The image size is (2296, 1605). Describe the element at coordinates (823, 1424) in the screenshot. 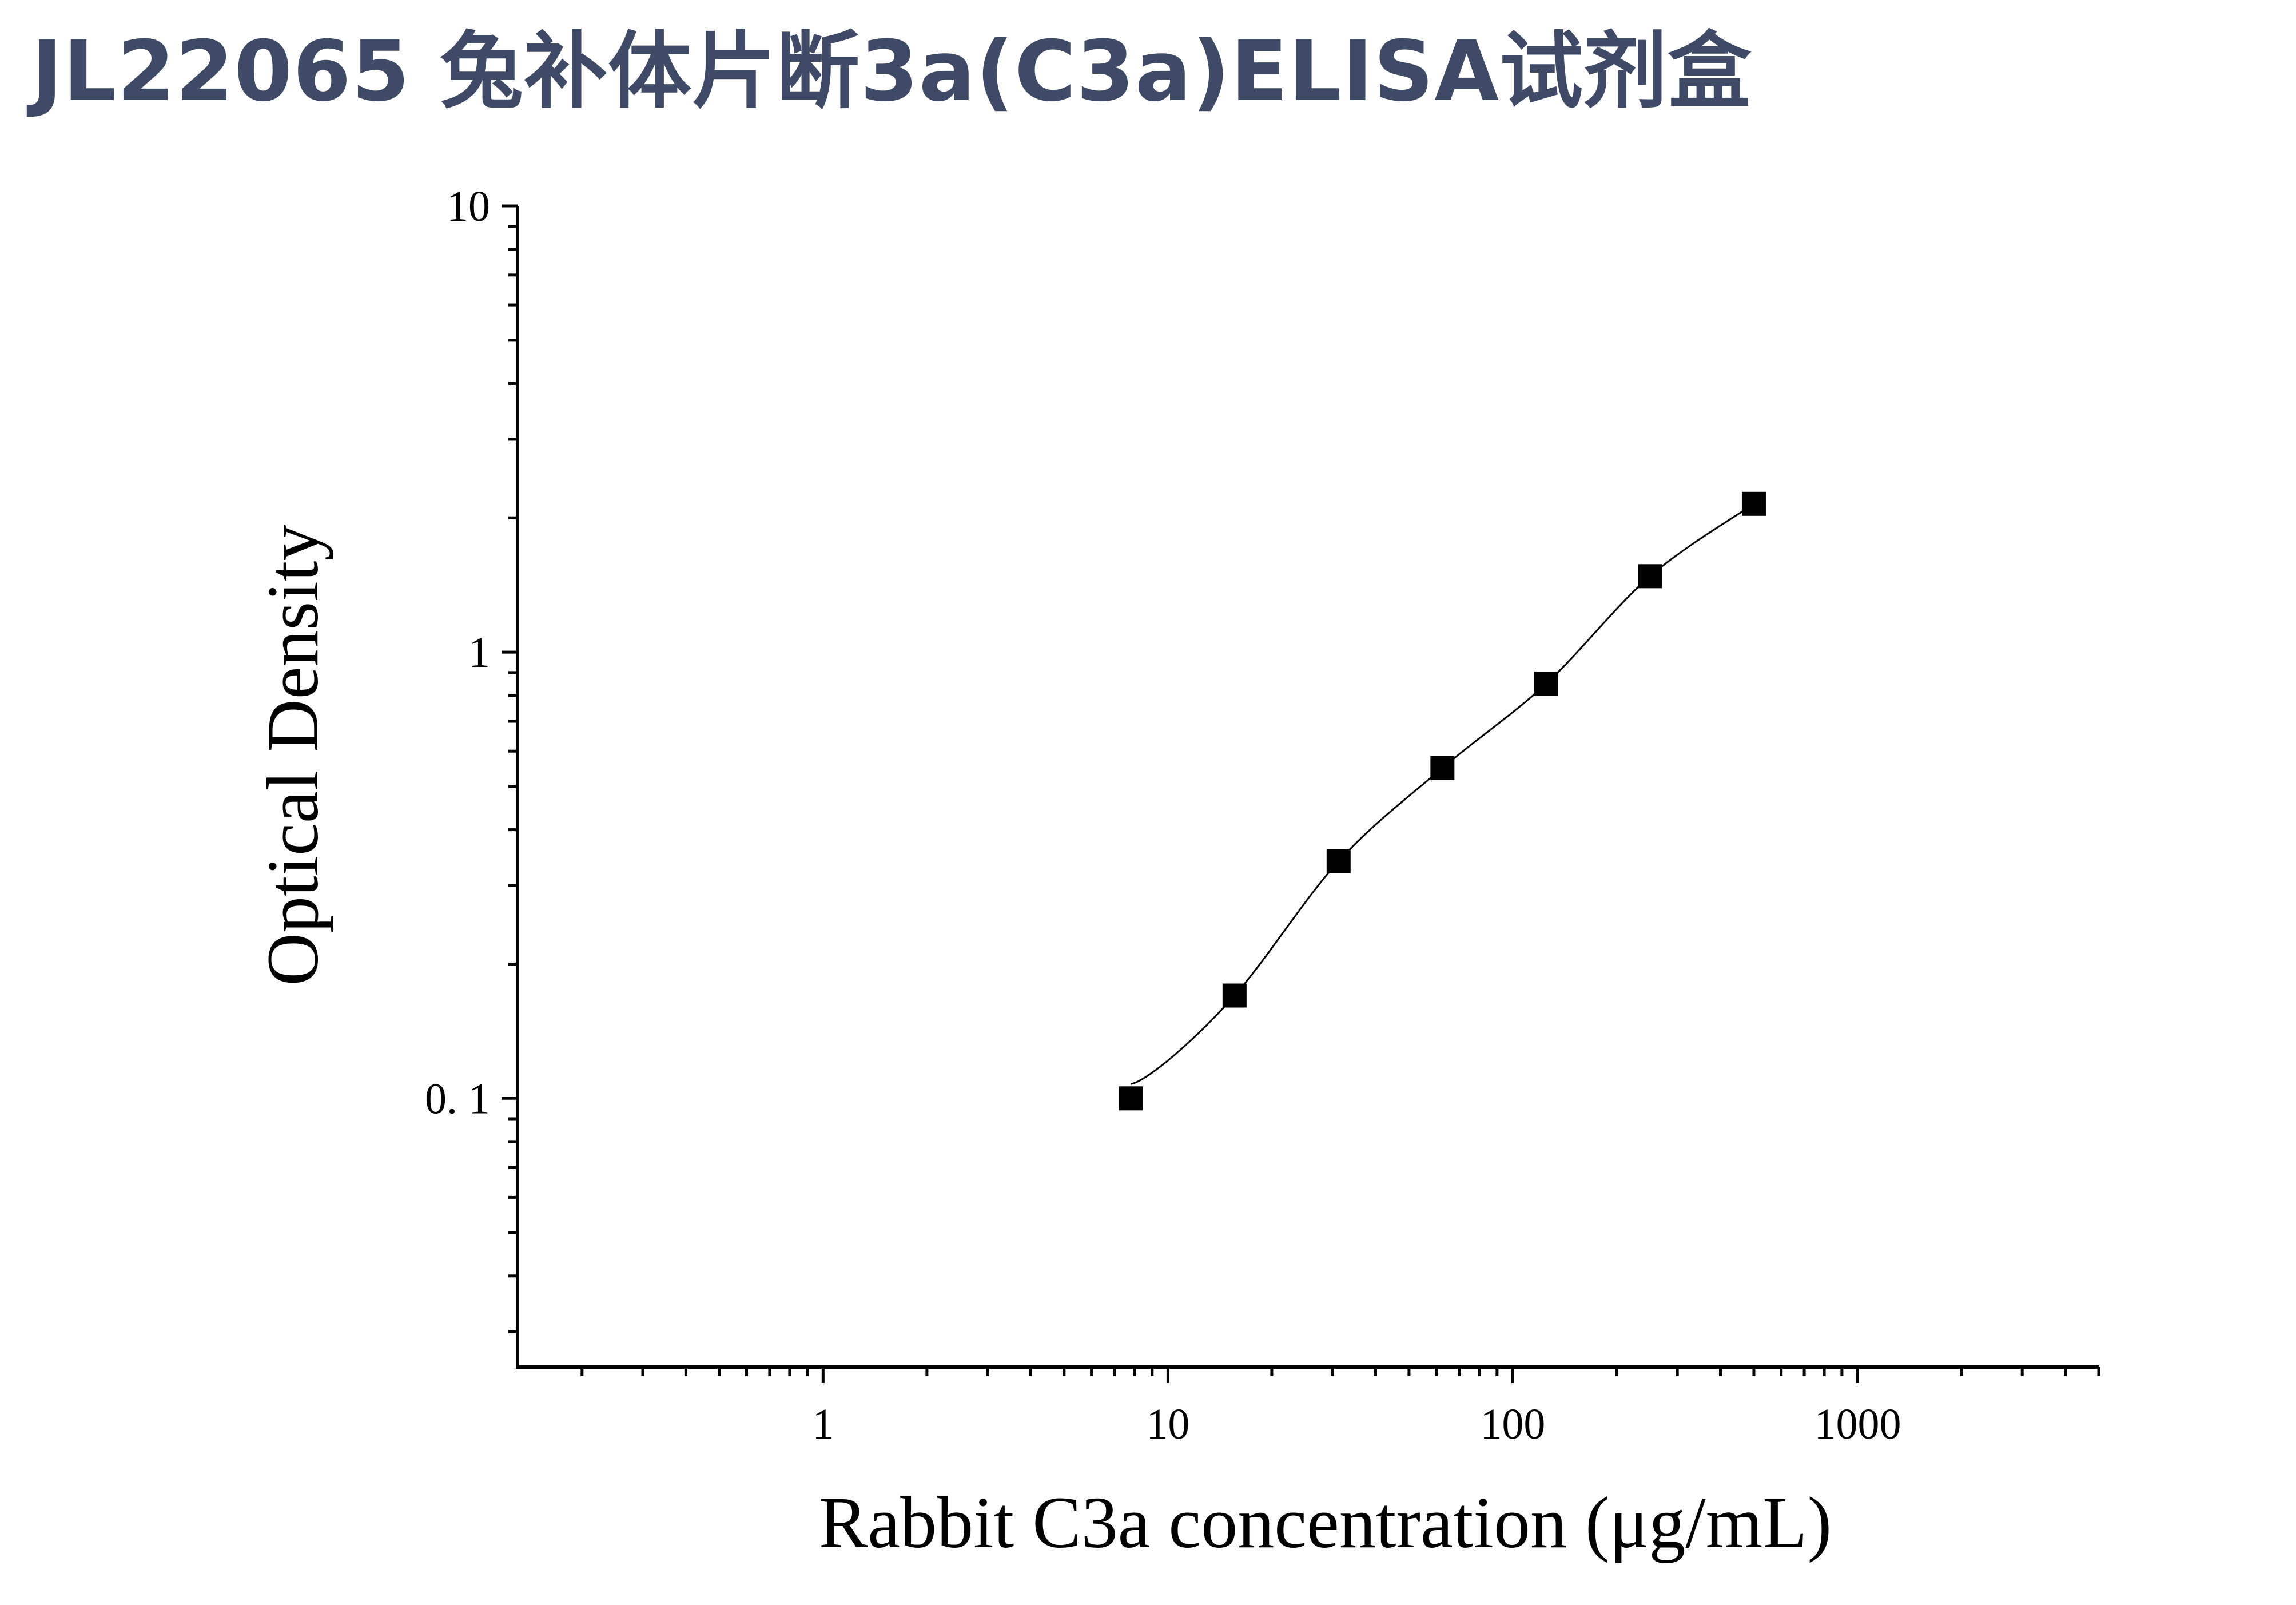

I see `x-tick-label: 1` at that location.